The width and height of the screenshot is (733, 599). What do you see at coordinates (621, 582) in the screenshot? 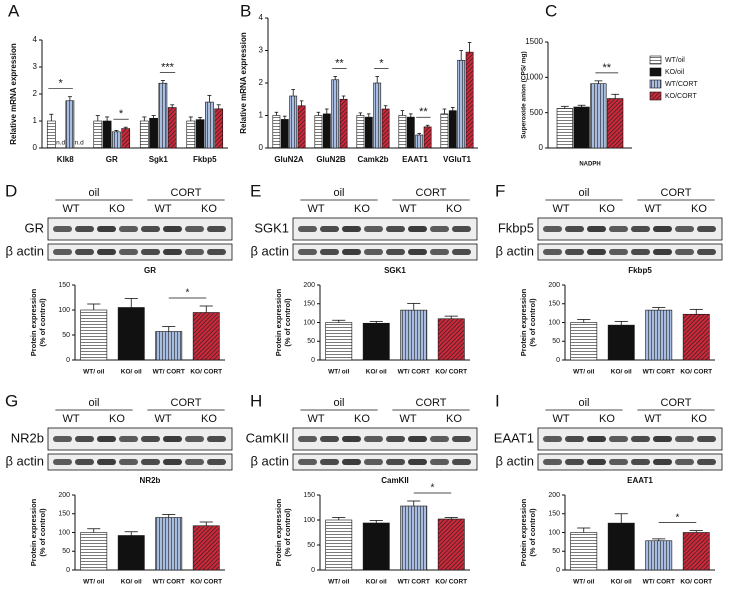
I see `x-tick-label: KO/ oil` at bounding box center [621, 582].